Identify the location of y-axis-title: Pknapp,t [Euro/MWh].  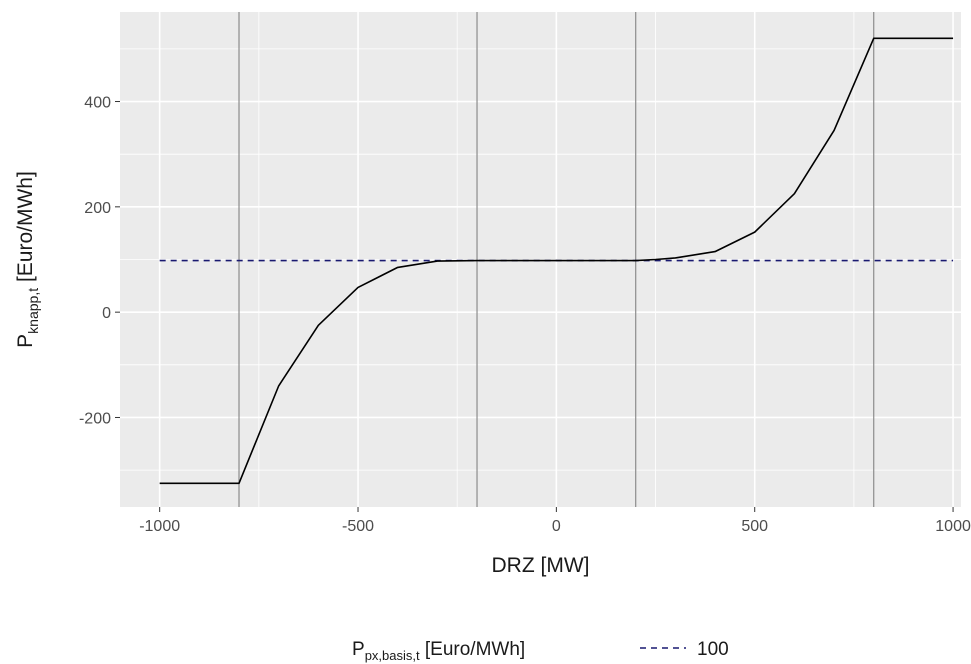
(27, 259).